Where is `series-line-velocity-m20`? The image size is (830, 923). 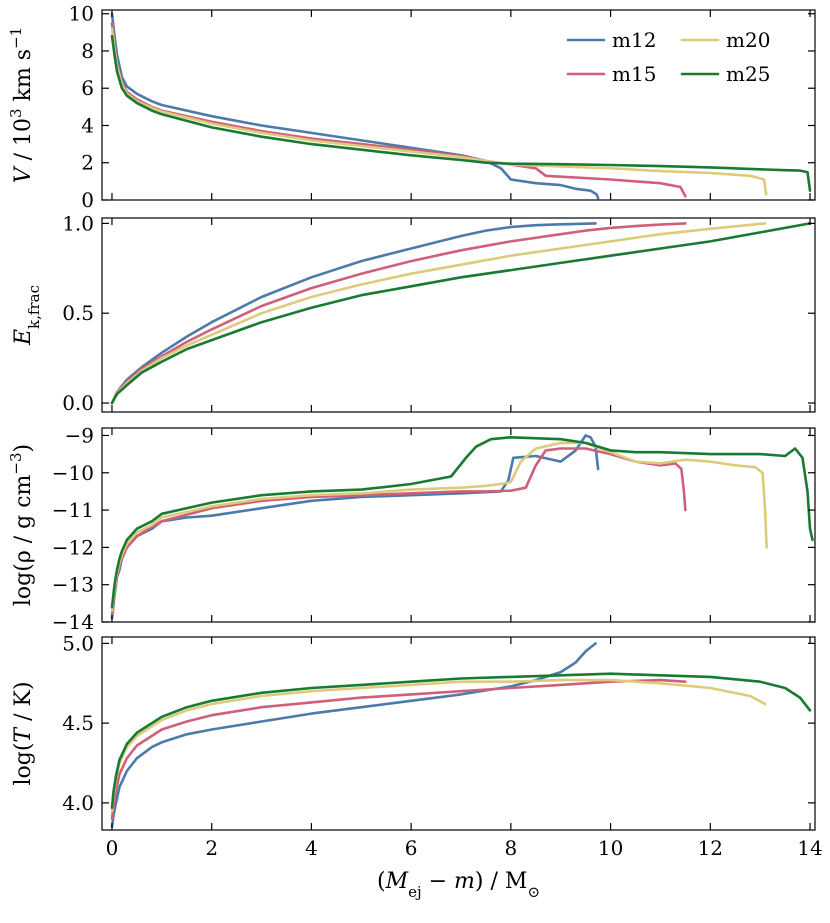 series-line-velocity-m20 is located at coordinates (439, 111).